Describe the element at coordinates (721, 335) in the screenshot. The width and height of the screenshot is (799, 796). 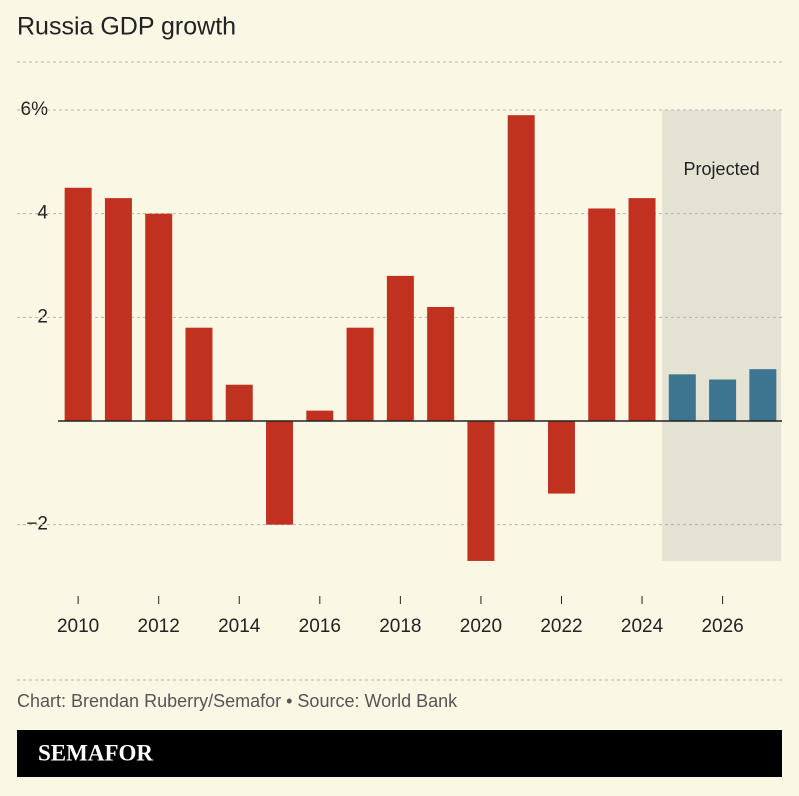
I see `shaded-region` at that location.